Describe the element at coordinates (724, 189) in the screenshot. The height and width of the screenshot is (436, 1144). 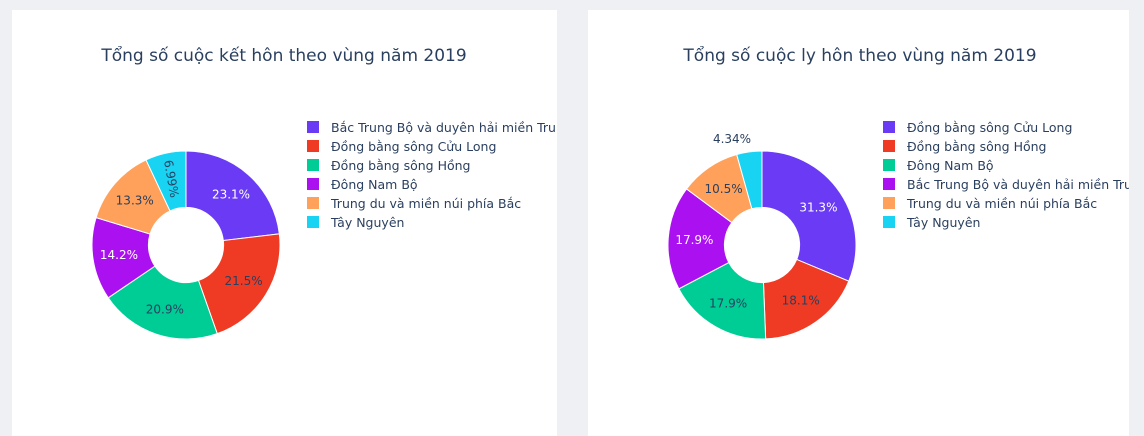
I see `slice-label: 10.5%` at that location.